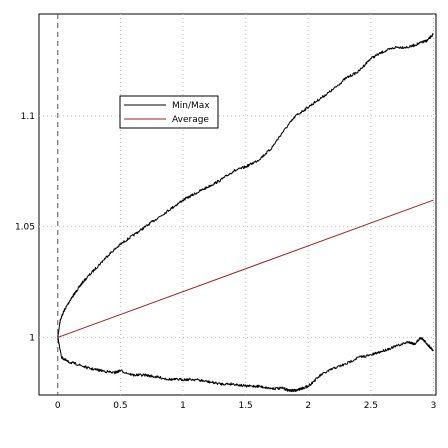 Image resolution: width=448 pixels, height=448 pixels. What do you see at coordinates (28, 117) in the screenshot?
I see `y-tick-label: 1.1` at bounding box center [28, 117].